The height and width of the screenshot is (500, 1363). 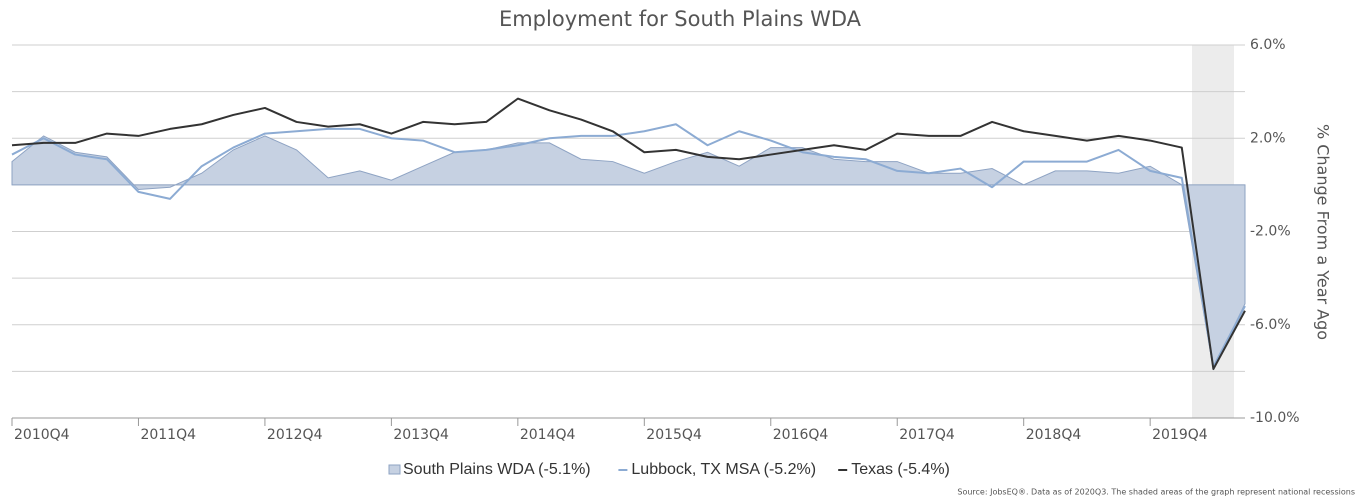 I want to click on y-tick-label: -6.0%, so click(x=1270, y=325).